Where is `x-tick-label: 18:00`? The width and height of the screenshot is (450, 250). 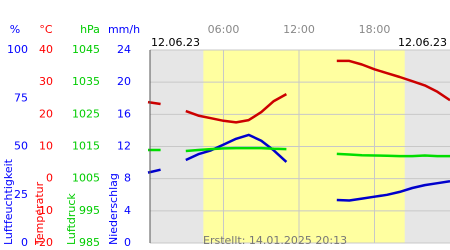
x-tick-label: 18:00 is located at coordinates (375, 29).